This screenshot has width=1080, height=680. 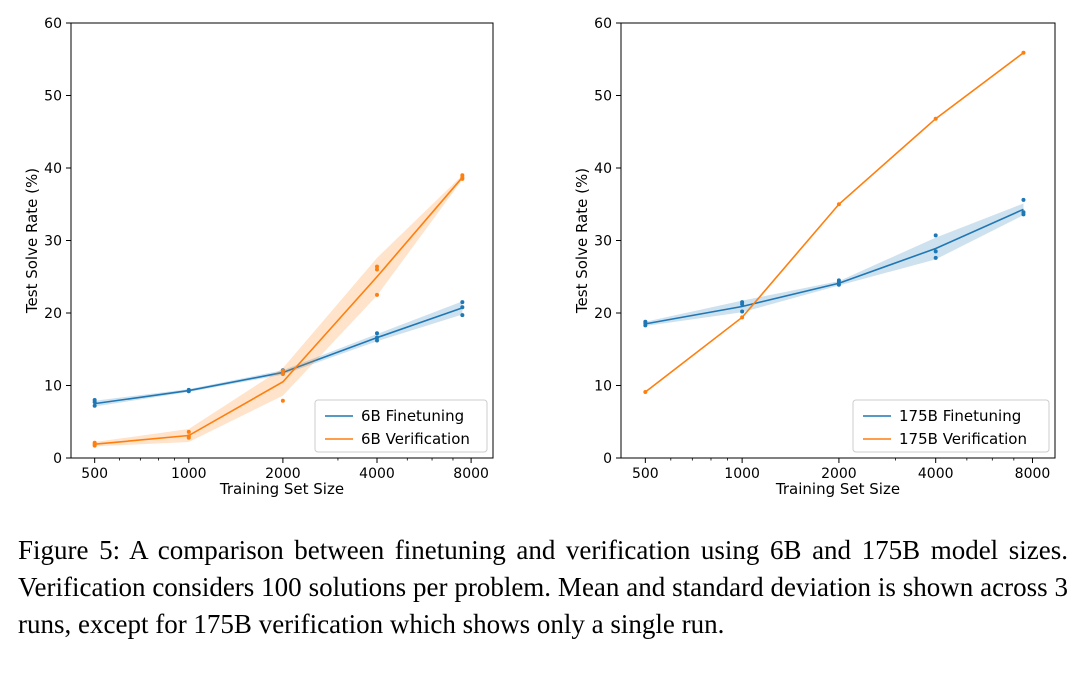 What do you see at coordinates (412, 416) in the screenshot?
I see `legend-label: 6B Finetuning` at bounding box center [412, 416].